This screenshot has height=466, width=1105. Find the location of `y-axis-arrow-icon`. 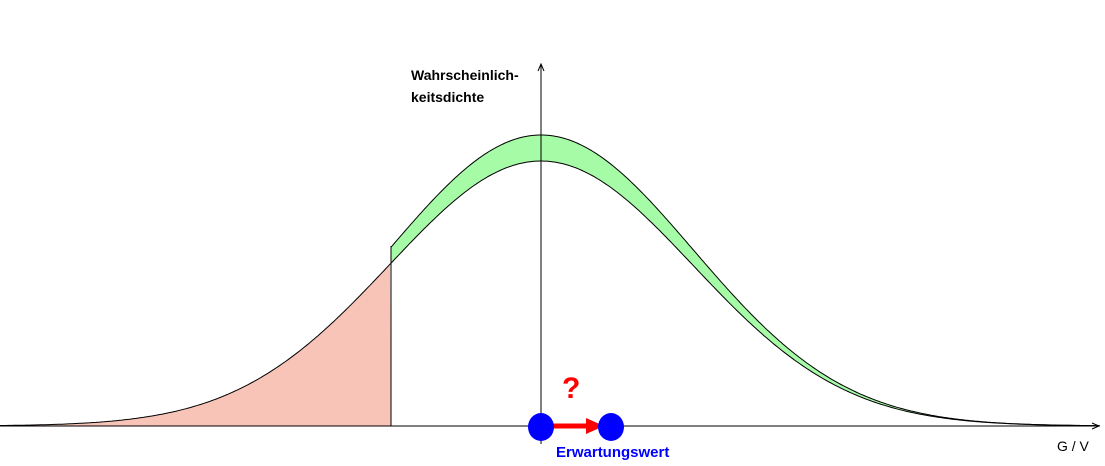

y-axis-arrow-icon is located at coordinates (541, 67).